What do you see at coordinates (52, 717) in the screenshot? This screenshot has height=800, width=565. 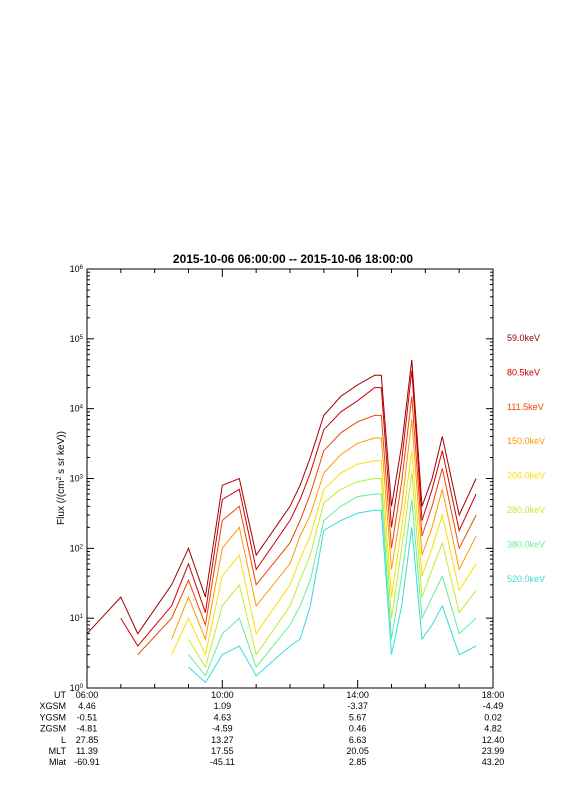 I see `ephemeris-row-label: YGSM` at bounding box center [52, 717].